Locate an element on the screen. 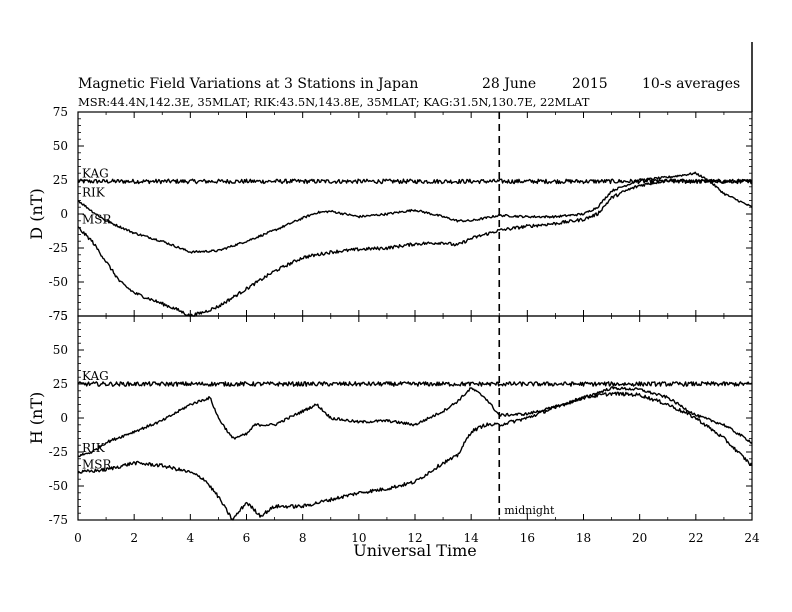  chart-year: 2015 is located at coordinates (590, 84).